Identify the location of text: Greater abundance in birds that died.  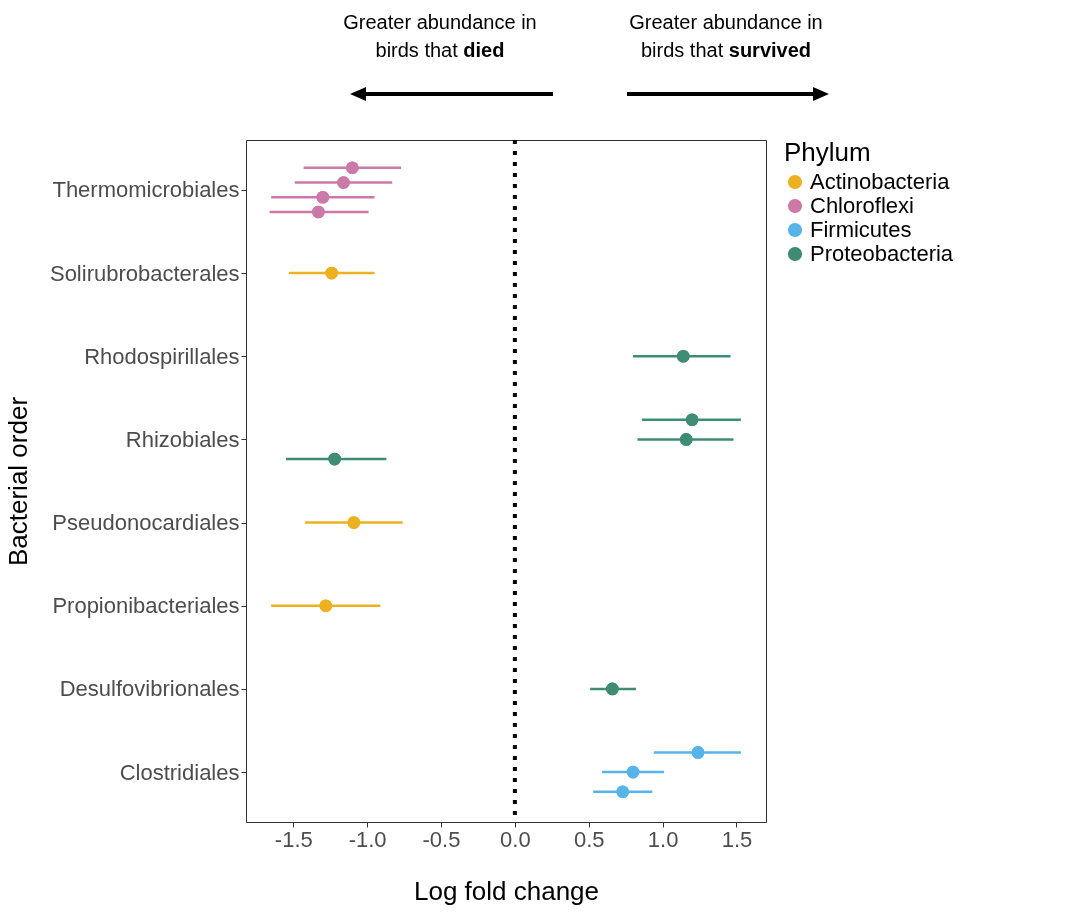
(440, 36).